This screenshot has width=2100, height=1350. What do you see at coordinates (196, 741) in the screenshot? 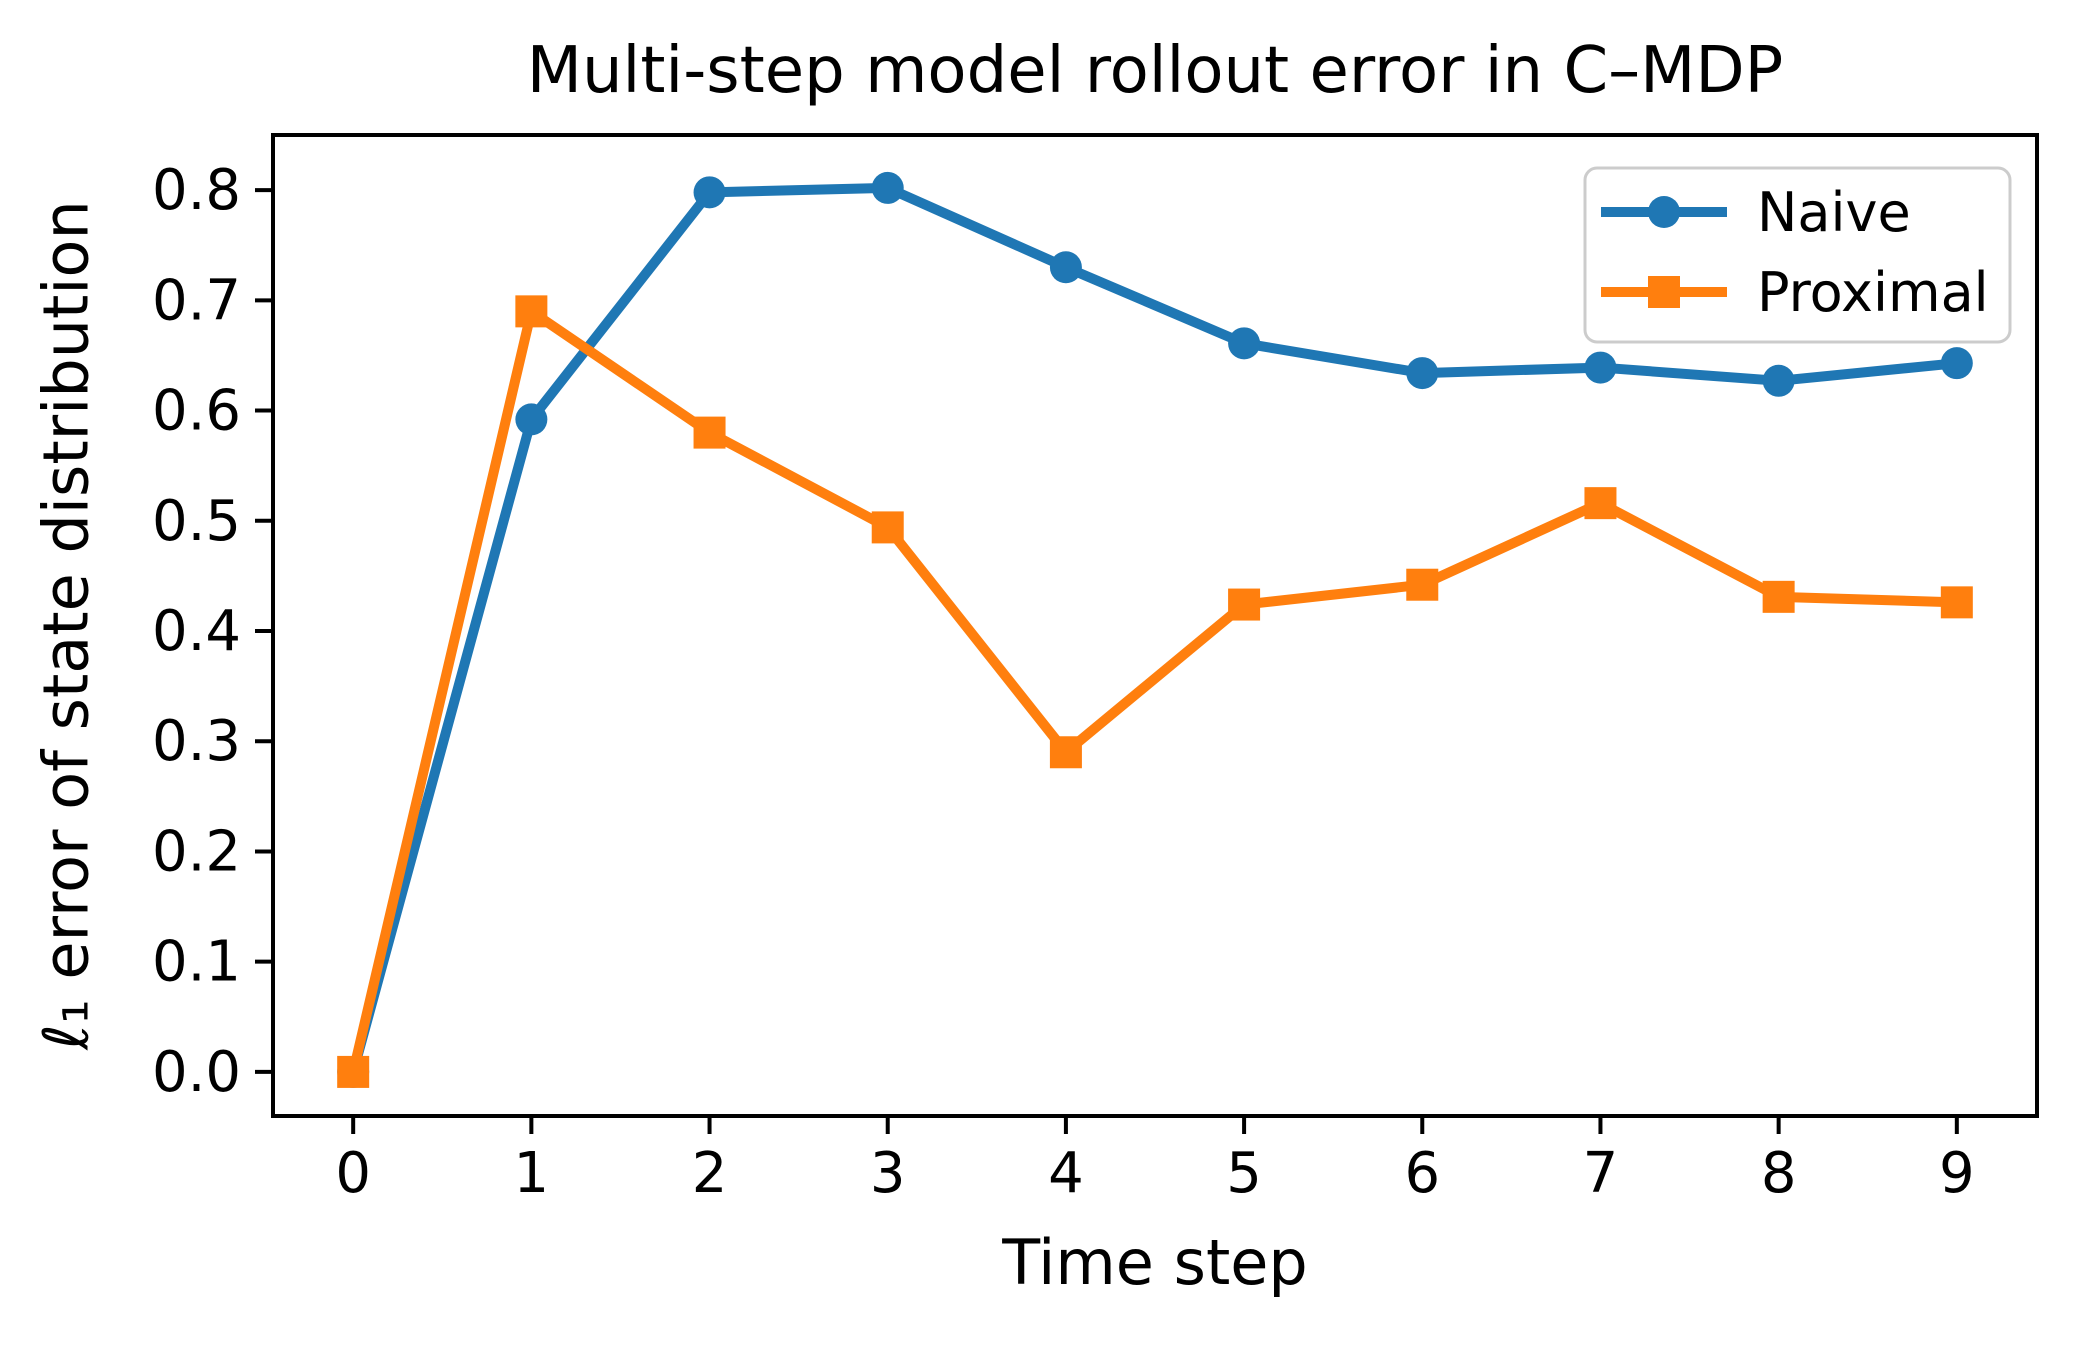
I see `y-tick-label: 0.3` at bounding box center [196, 741].